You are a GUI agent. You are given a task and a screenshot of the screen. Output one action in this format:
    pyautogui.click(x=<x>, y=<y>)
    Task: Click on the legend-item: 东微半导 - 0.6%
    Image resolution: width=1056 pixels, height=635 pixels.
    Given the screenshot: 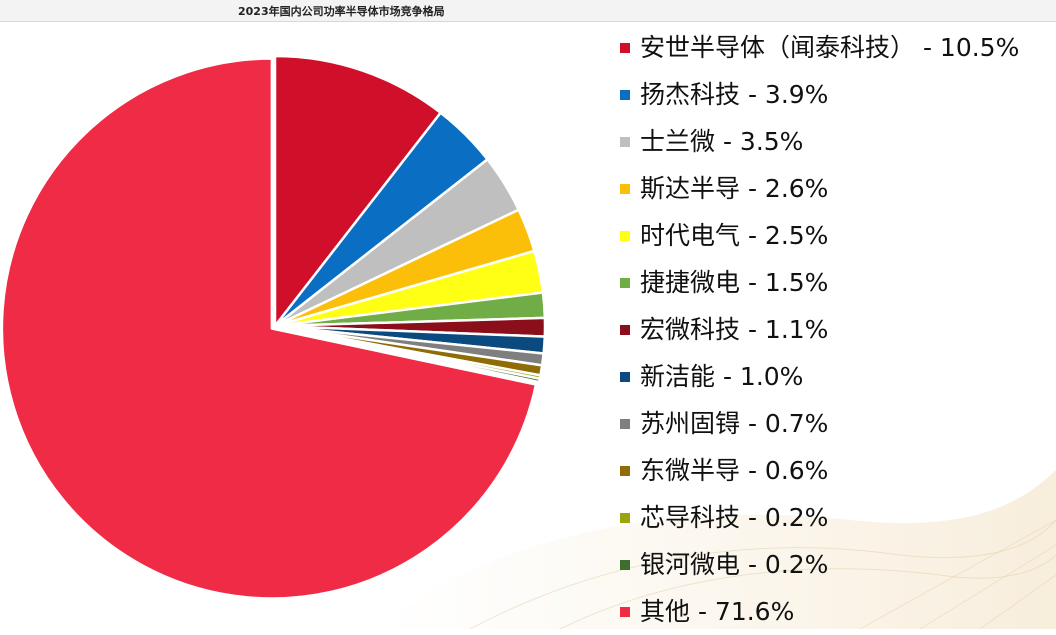 What is the action you would take?
    pyautogui.click(x=838, y=470)
    